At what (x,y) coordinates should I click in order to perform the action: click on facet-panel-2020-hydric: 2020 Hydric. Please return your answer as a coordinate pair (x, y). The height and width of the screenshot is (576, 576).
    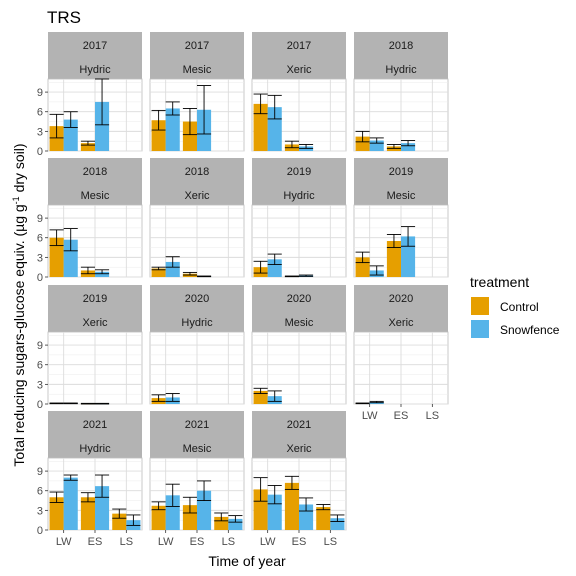
    Looking at the image, I should click on (197, 344).